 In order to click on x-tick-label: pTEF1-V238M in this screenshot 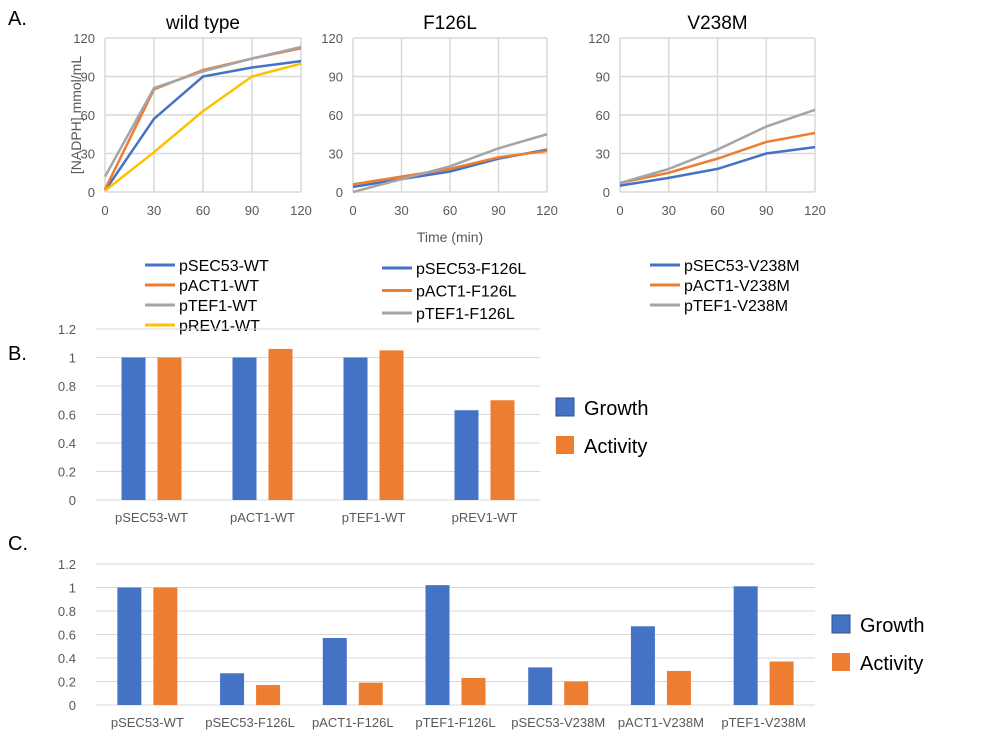, I will do `click(763, 722)`.